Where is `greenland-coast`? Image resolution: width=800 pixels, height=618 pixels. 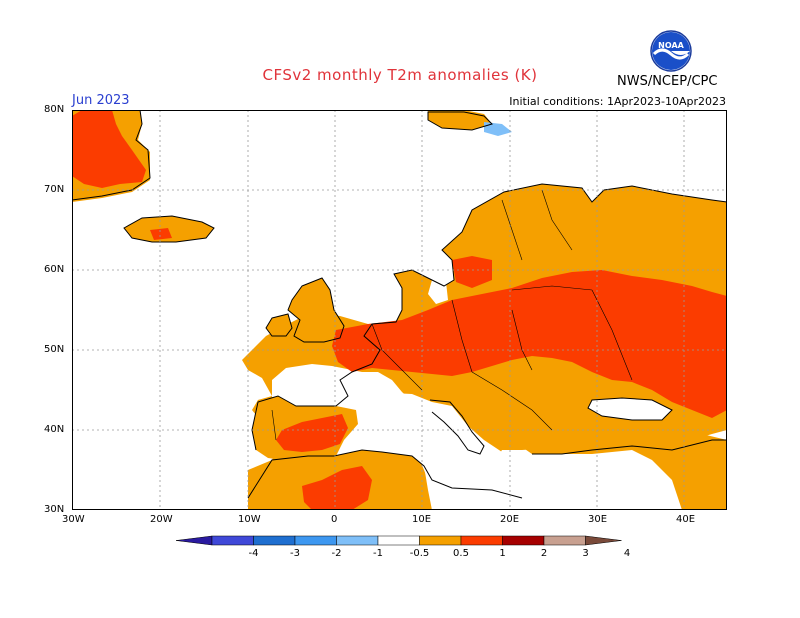
greenland-coast is located at coordinates (111, 155).